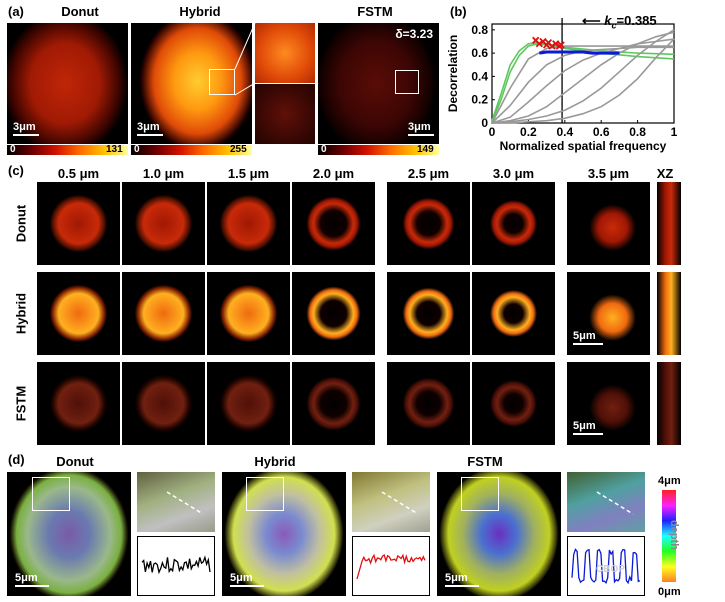 The height and width of the screenshot is (602, 725). I want to click on donut-cbar-max: 131, so click(114, 149).